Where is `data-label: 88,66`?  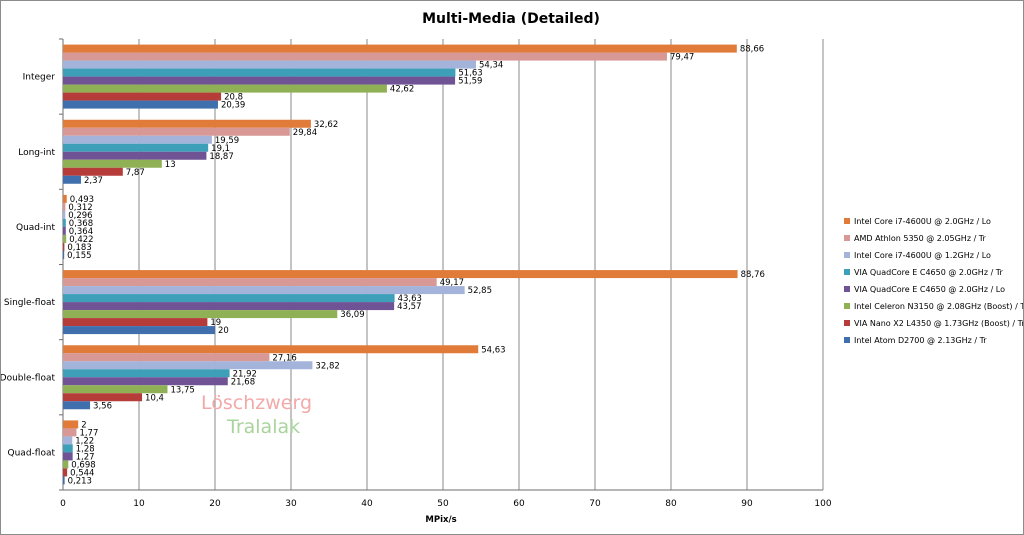 data-label: 88,66 is located at coordinates (752, 50).